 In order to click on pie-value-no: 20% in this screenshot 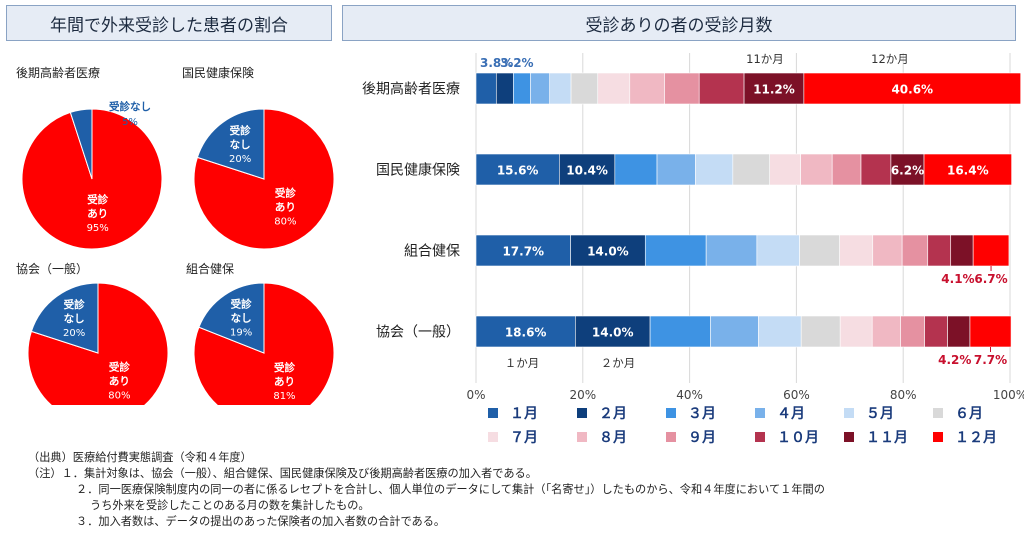, I will do `click(74, 333)`.